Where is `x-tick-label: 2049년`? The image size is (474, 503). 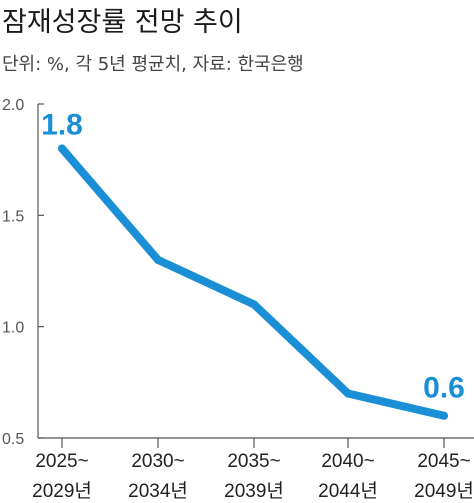
x-tick-label: 2049년 is located at coordinates (444, 491).